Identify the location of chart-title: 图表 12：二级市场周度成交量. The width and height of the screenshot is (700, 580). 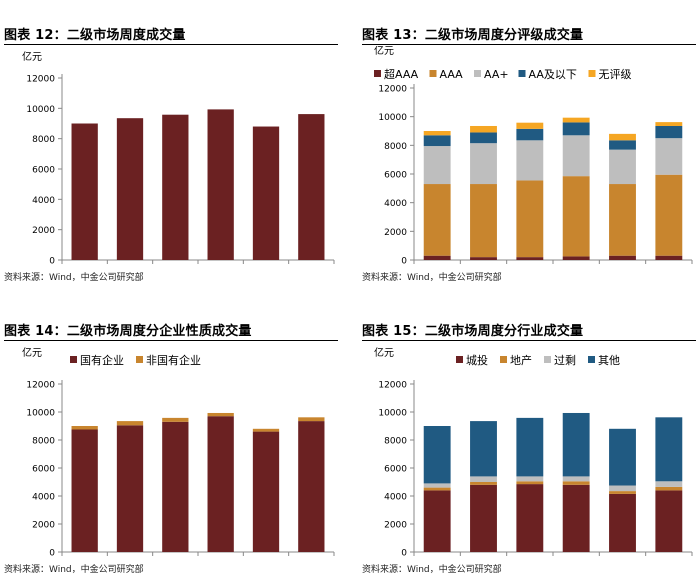
(95, 35).